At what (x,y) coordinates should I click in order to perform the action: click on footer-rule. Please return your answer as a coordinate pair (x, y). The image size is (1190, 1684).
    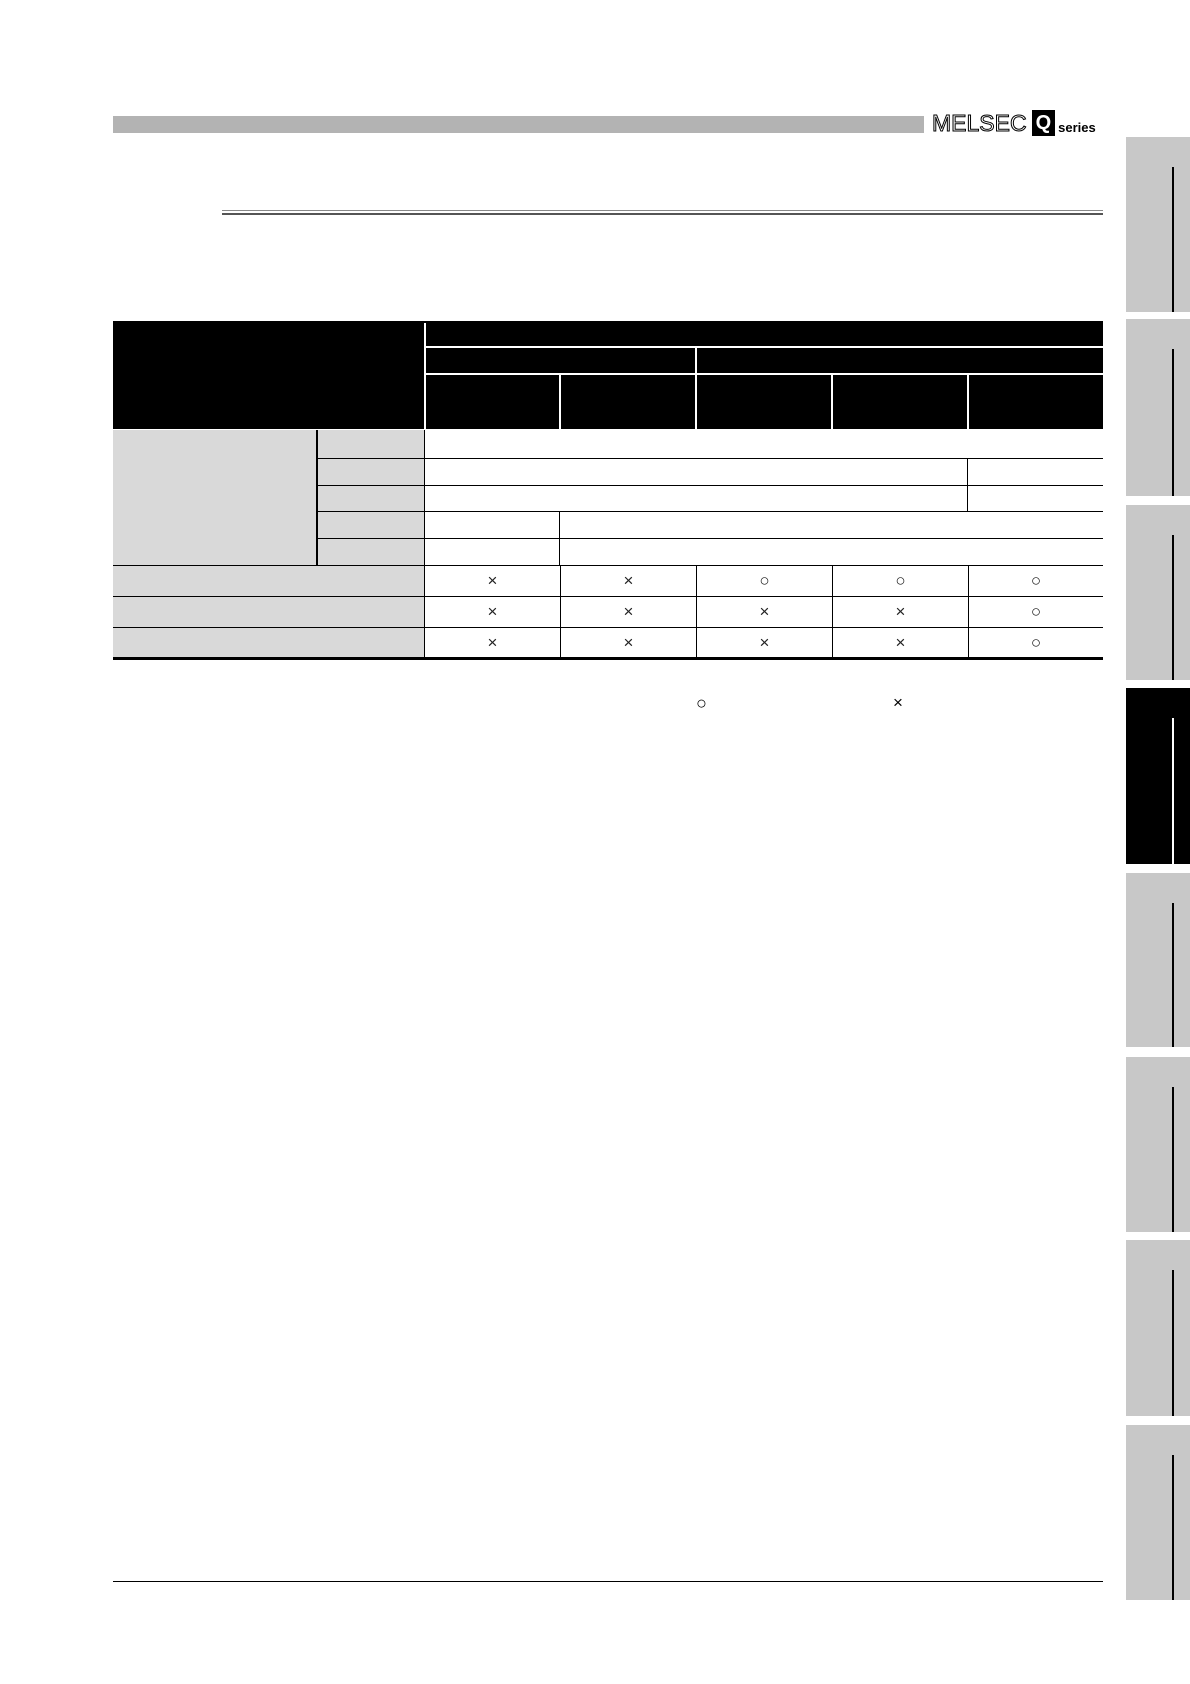
    Looking at the image, I should click on (608, 1581).